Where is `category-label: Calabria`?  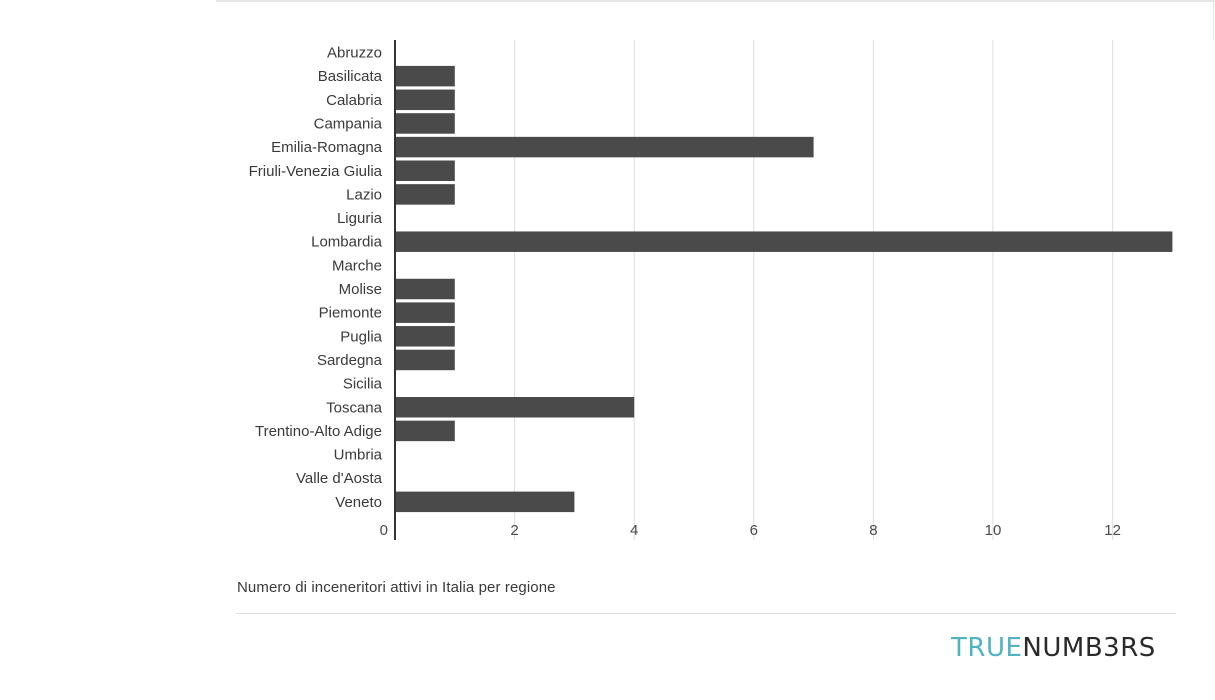 category-label: Calabria is located at coordinates (354, 100).